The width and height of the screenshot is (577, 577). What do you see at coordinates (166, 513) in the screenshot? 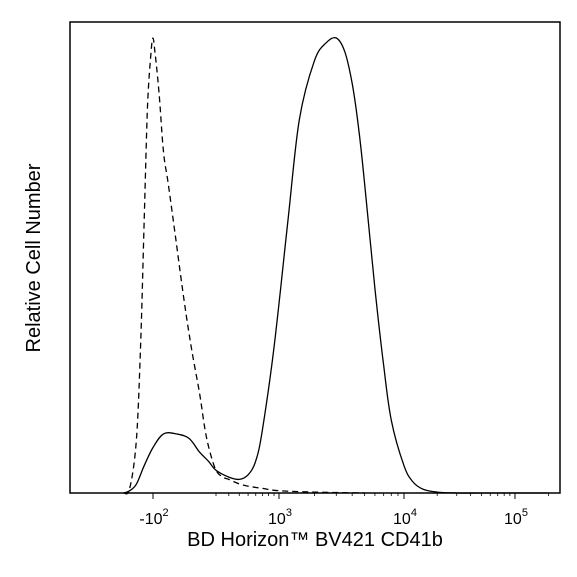
I see `x-tick-exponent: 2` at bounding box center [166, 513].